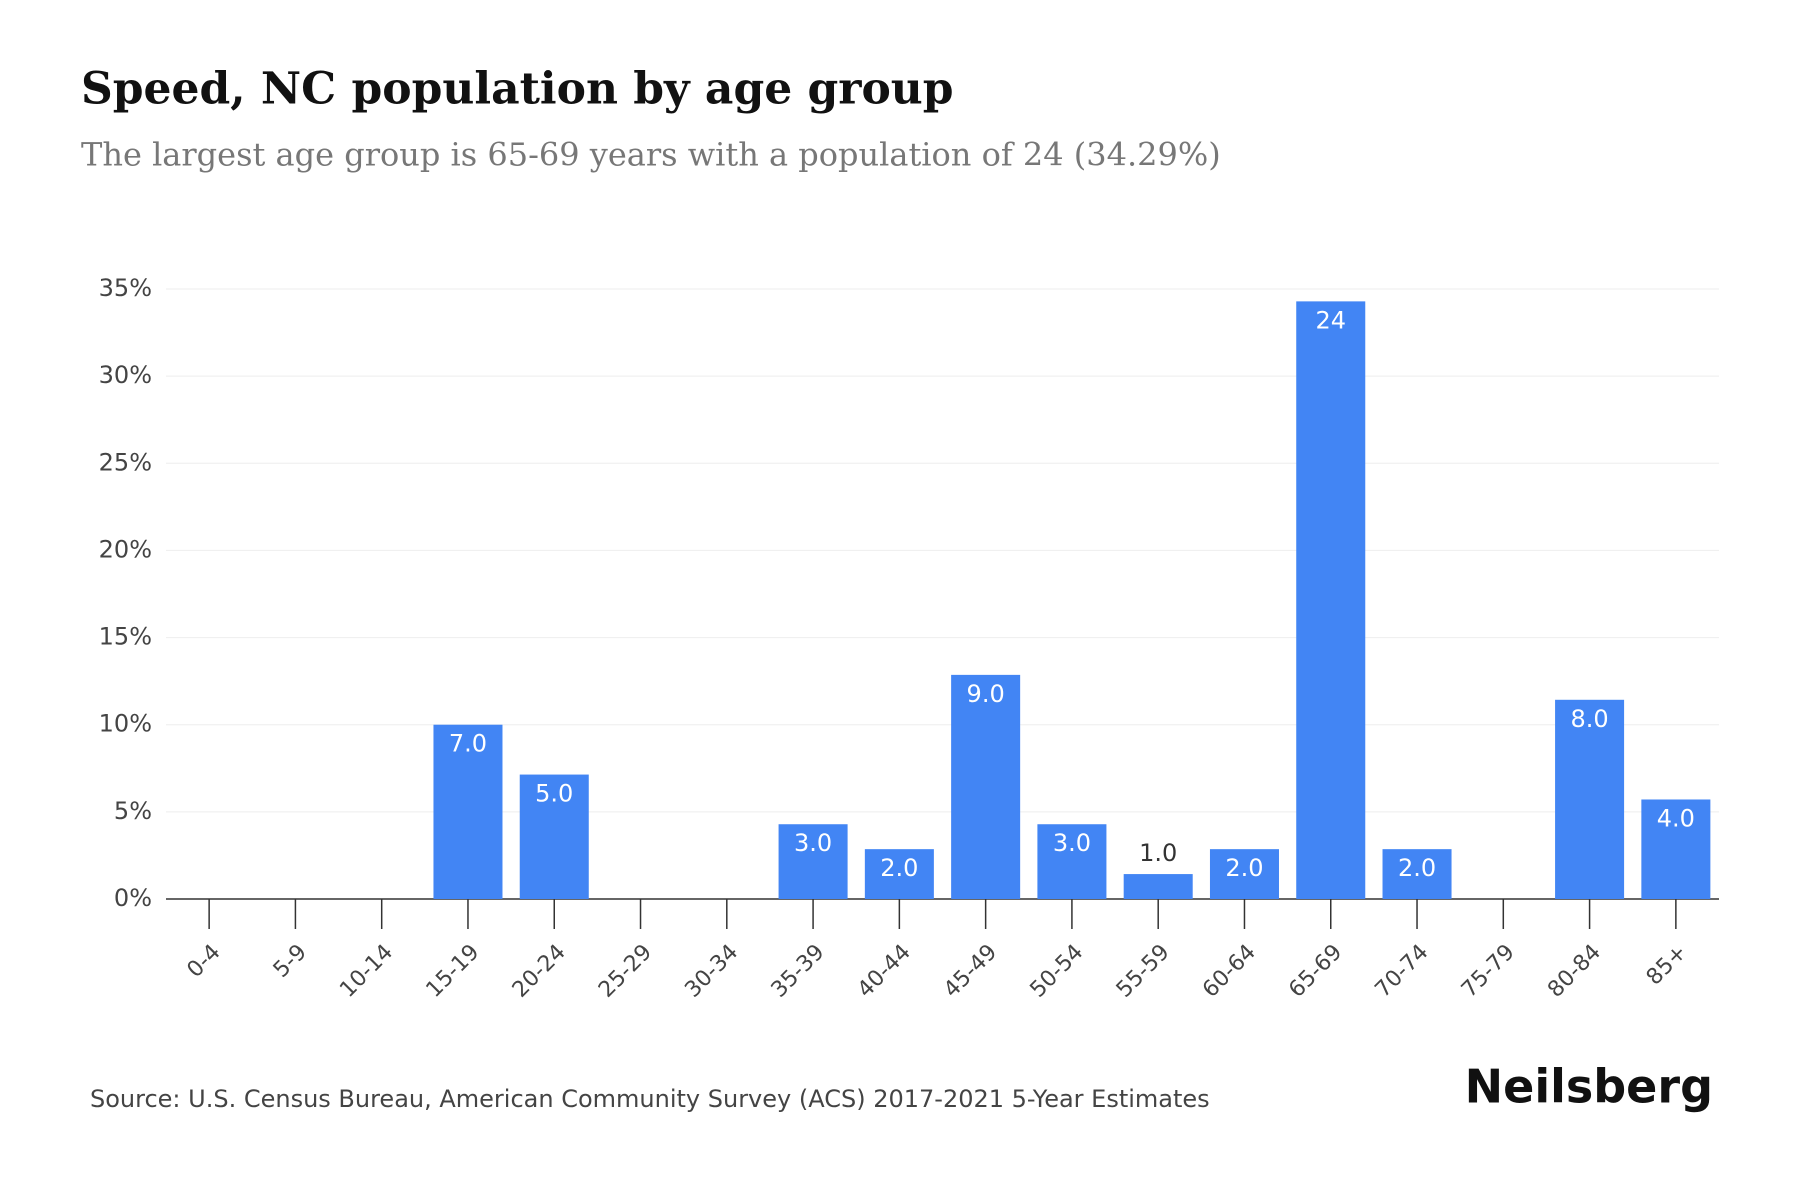  Describe the element at coordinates (970, 971) in the screenshot. I see `x-tick-label: 45-49` at that location.